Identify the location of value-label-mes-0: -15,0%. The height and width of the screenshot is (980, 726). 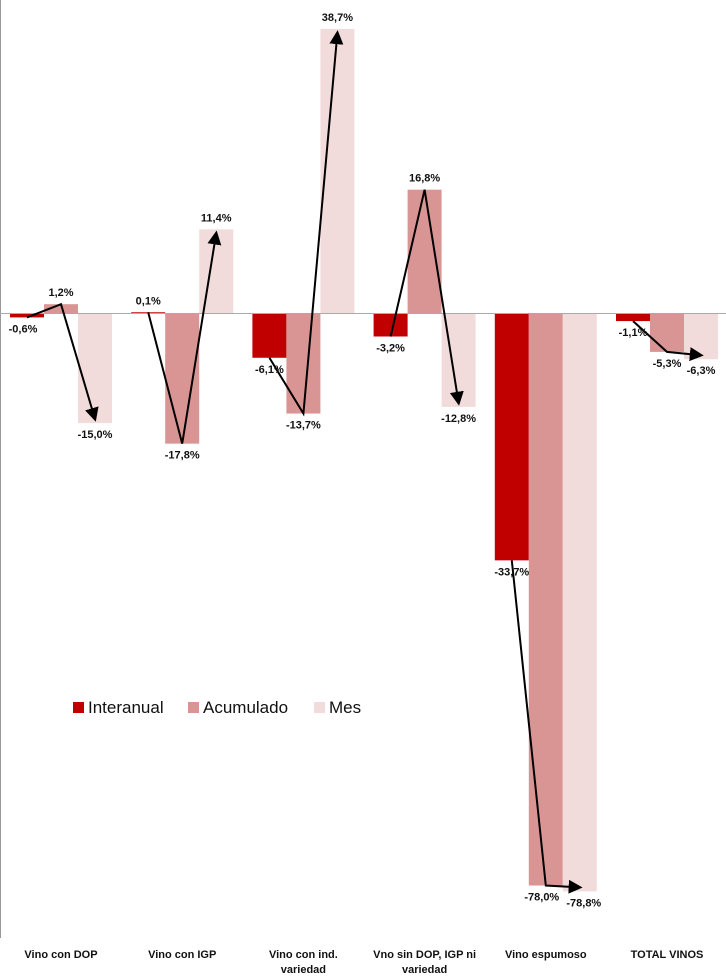
(95, 435).